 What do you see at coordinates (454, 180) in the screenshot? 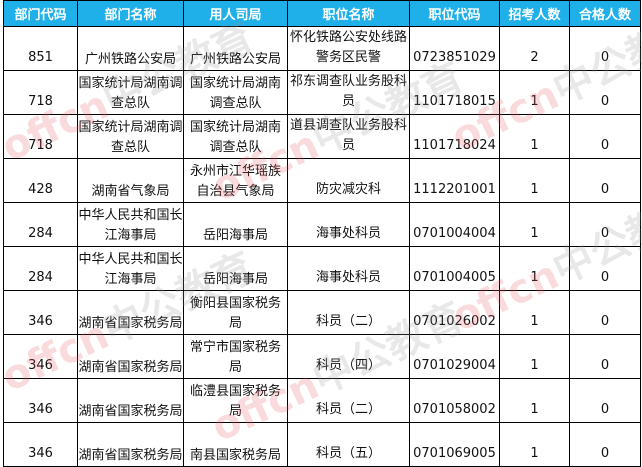
I see `cell-position-code: 1112201001` at bounding box center [454, 180].